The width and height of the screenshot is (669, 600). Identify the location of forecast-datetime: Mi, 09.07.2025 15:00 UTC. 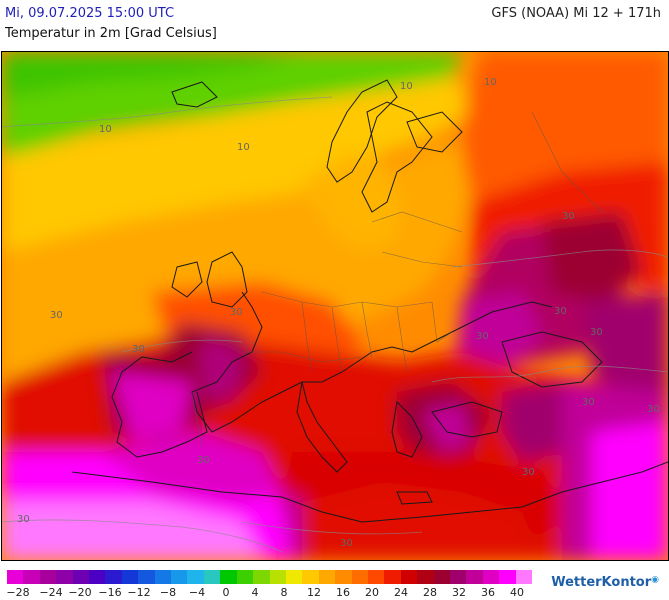
(90, 13).